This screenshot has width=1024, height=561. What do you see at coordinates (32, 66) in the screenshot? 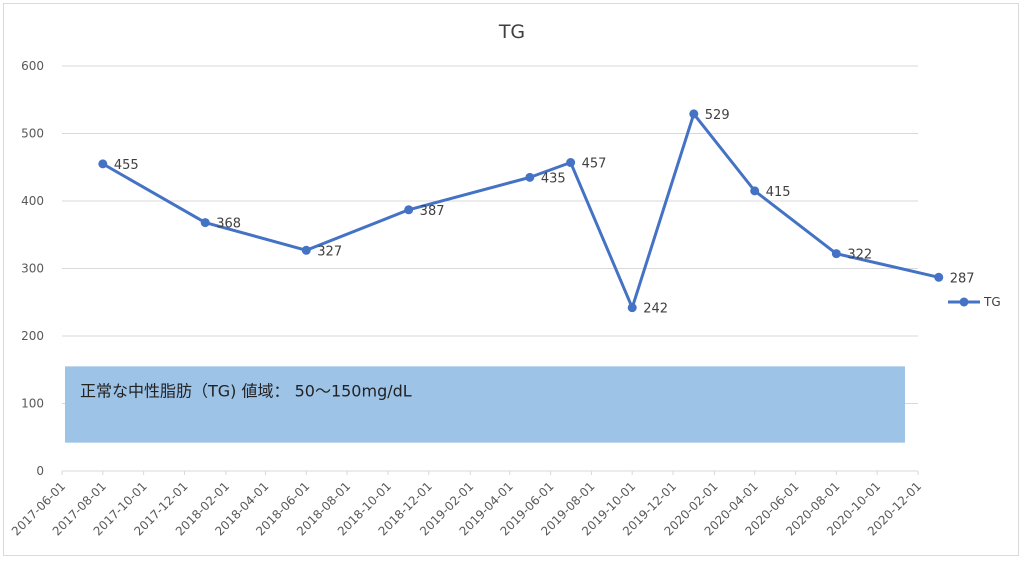
I see `y-tick-label: 600` at bounding box center [32, 66].